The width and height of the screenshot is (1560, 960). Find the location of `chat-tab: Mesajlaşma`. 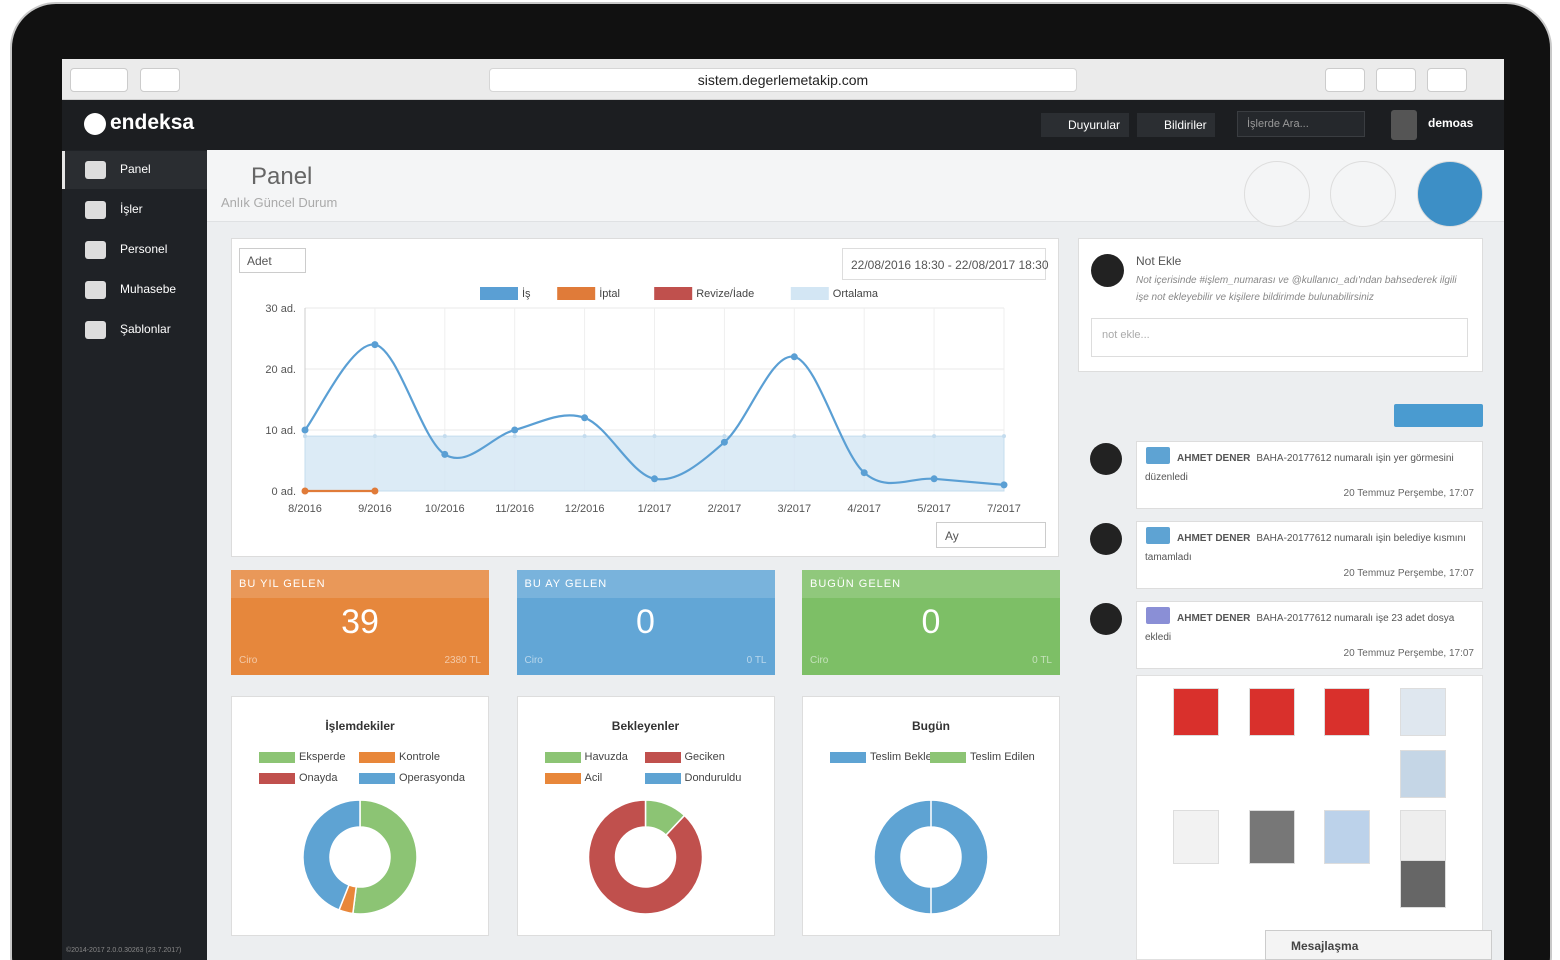

chat-tab: Mesajlaşma is located at coordinates (1378, 945).